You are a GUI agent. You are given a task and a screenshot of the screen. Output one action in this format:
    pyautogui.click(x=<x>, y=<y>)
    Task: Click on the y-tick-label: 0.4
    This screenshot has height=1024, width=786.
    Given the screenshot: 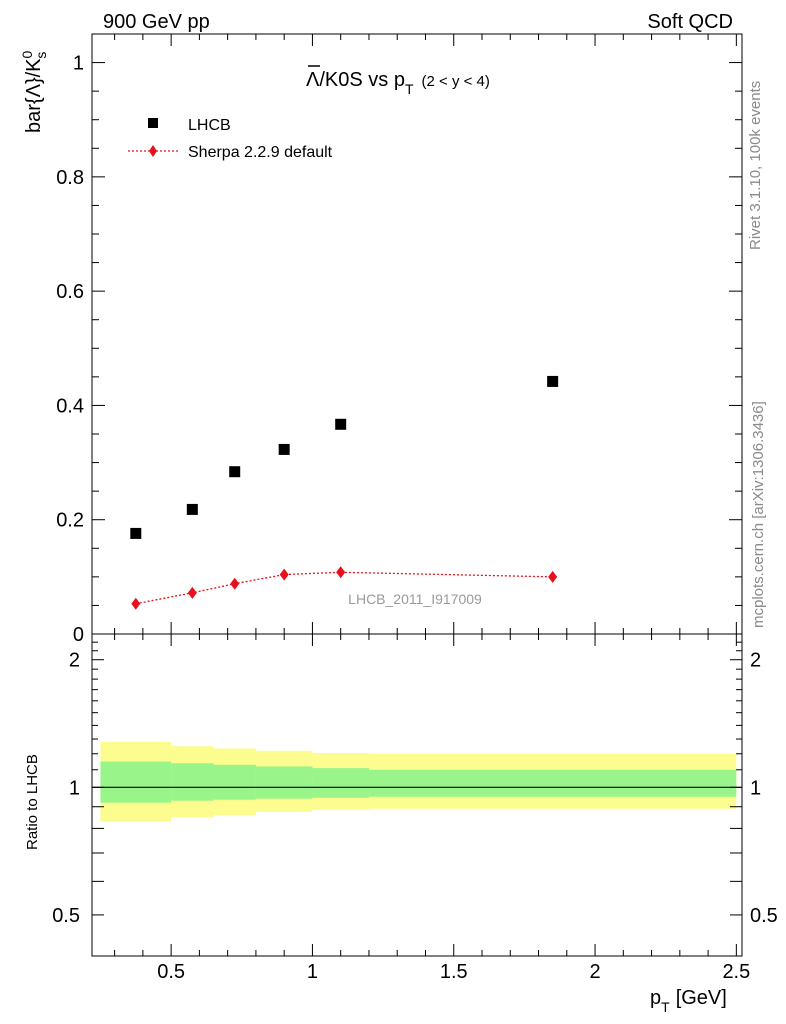 What is the action you would take?
    pyautogui.click(x=70, y=406)
    